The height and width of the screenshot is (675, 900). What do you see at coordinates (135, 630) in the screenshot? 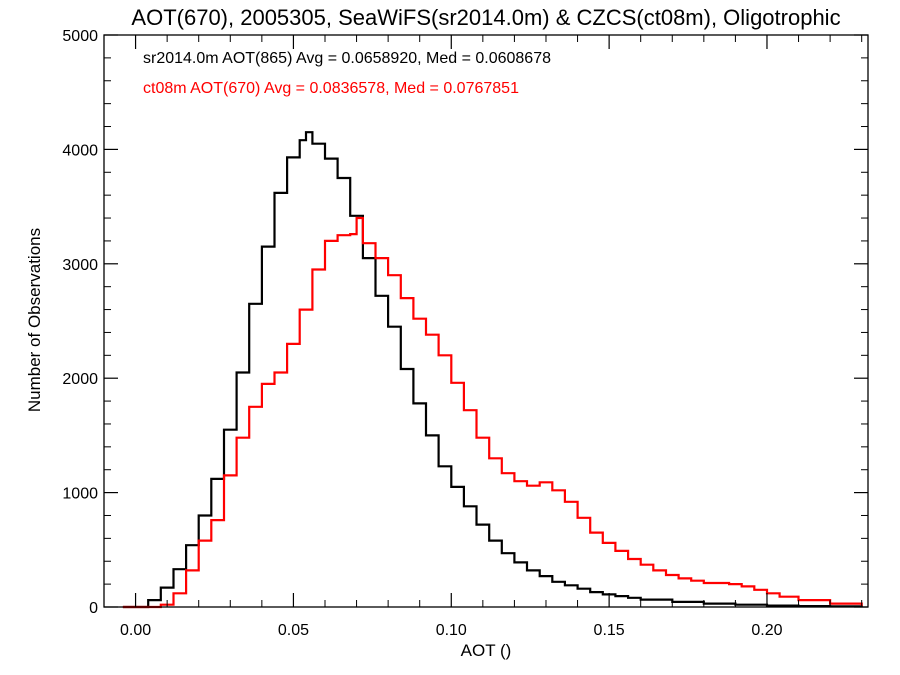
I see `x-tick-label: 0.00` at bounding box center [135, 630].